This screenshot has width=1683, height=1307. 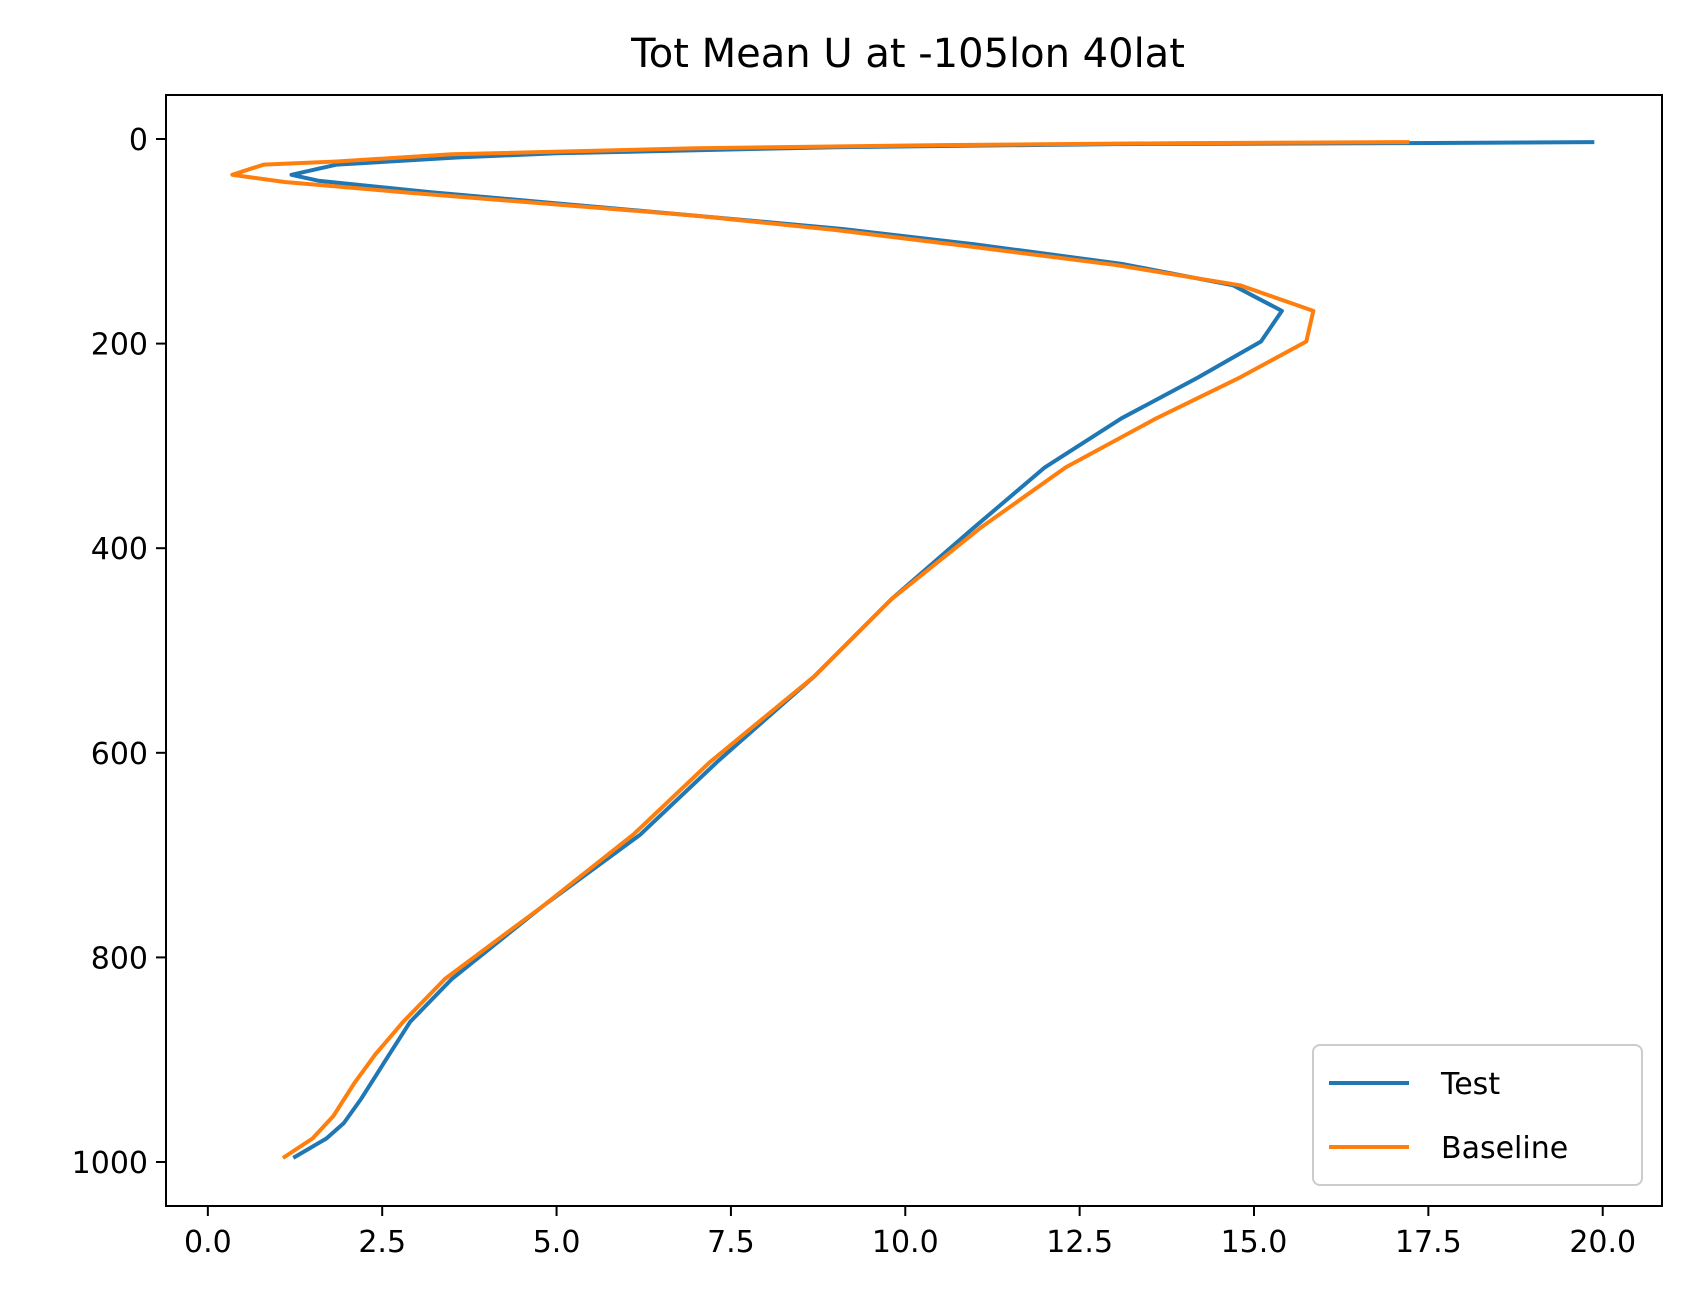 What do you see at coordinates (110, 1163) in the screenshot?
I see `y-tick-label: 1000` at bounding box center [110, 1163].